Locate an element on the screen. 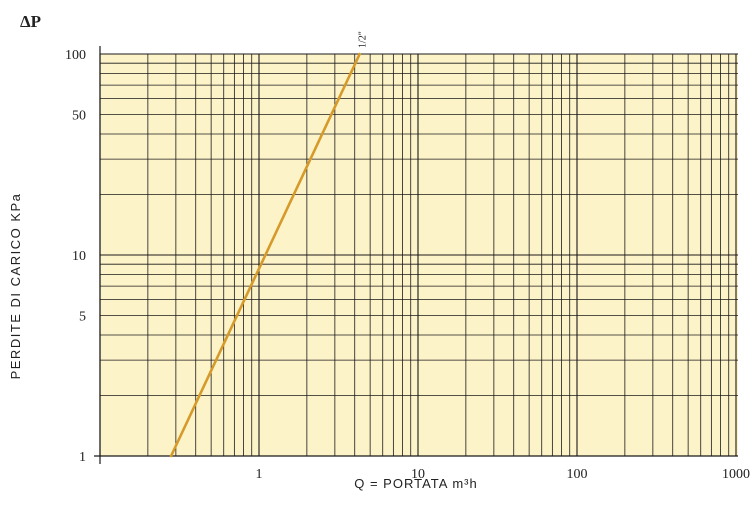 Image resolution: width=751 pixels, height=524 pixels. y-axis-title: PERDITE DI CARICO KPa is located at coordinates (15, 286).